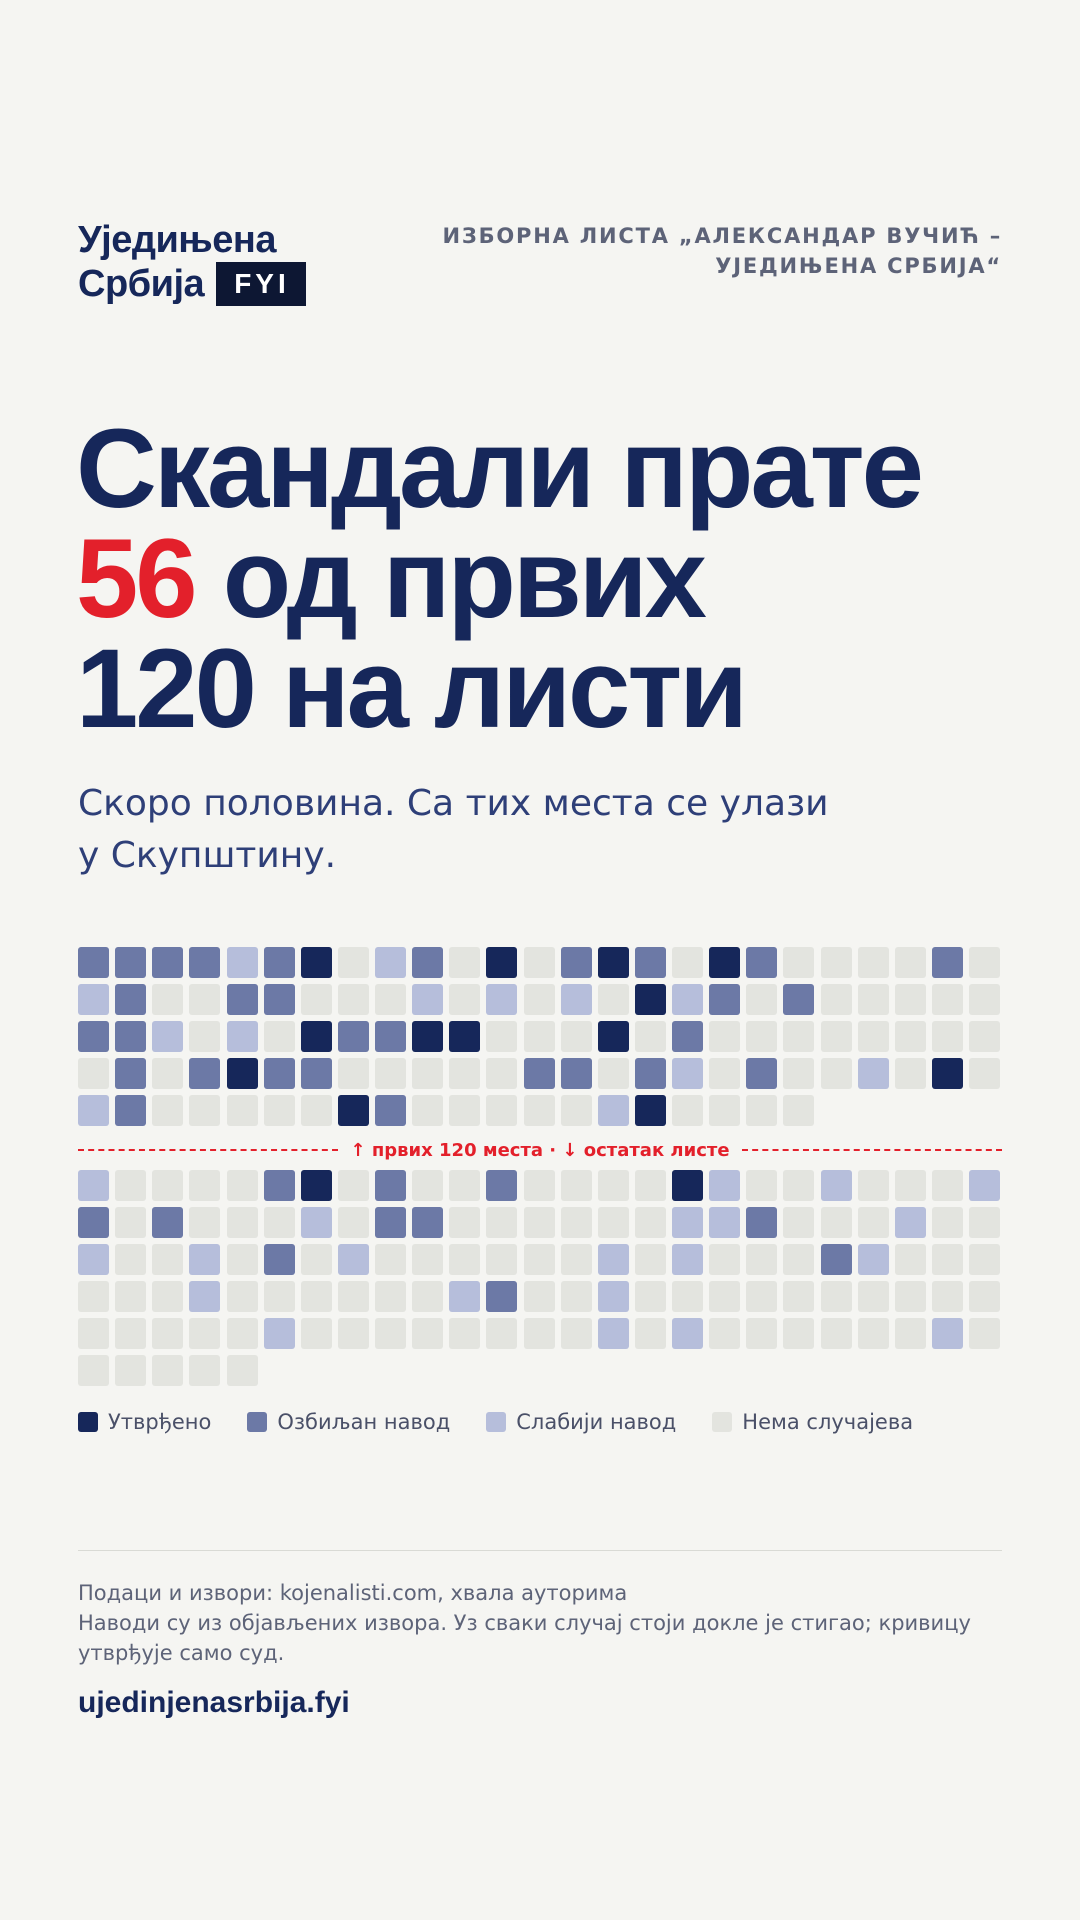 This screenshot has height=1920, width=1080. I want to click on legend-swatch-weaker, so click(496, 1422).